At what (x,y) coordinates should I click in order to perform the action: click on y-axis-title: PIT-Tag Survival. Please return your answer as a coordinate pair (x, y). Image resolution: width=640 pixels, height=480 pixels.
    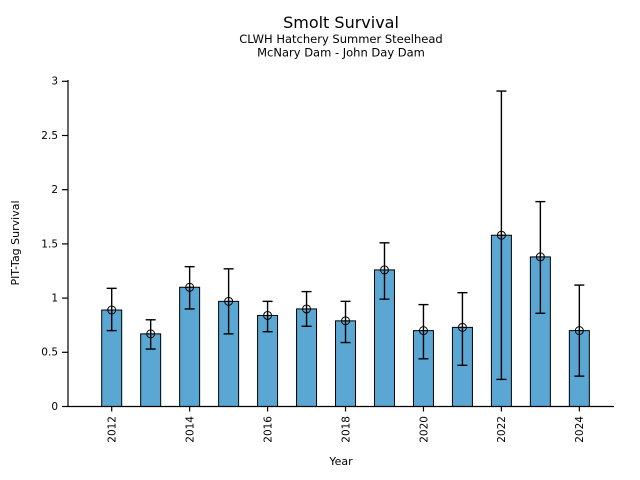
    Looking at the image, I should click on (15, 242).